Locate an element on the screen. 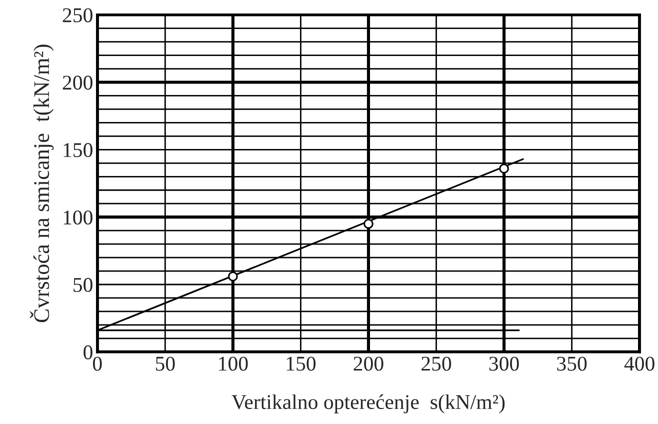  x-tick-label: 0 is located at coordinates (97, 363).